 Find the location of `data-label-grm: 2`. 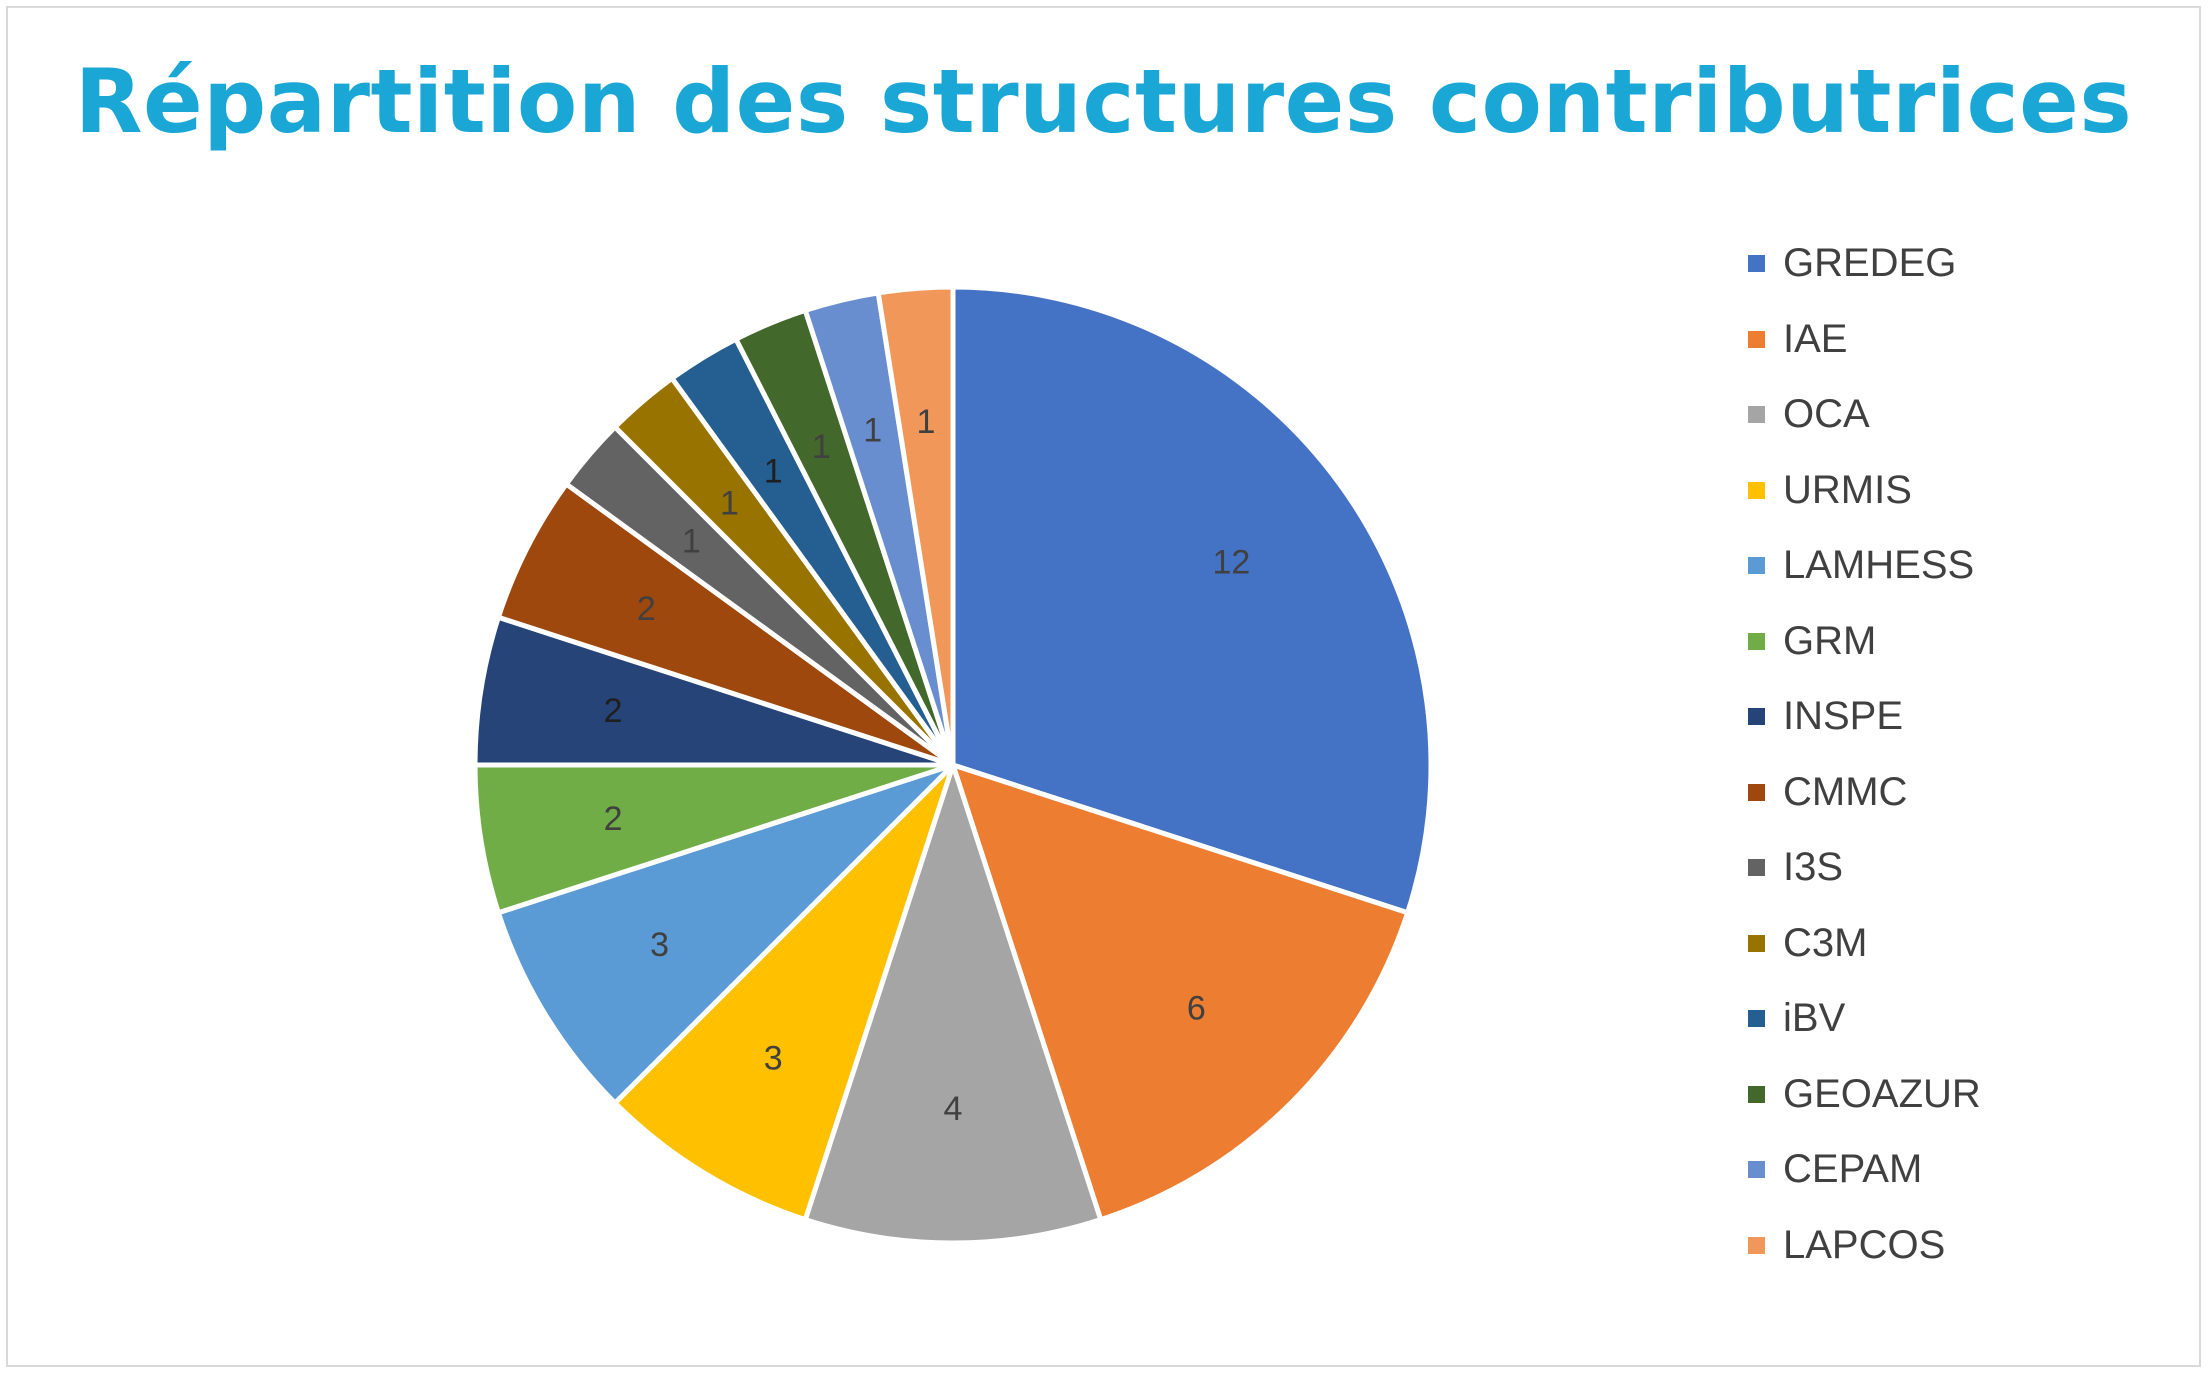

data-label-grm: 2 is located at coordinates (613, 819).